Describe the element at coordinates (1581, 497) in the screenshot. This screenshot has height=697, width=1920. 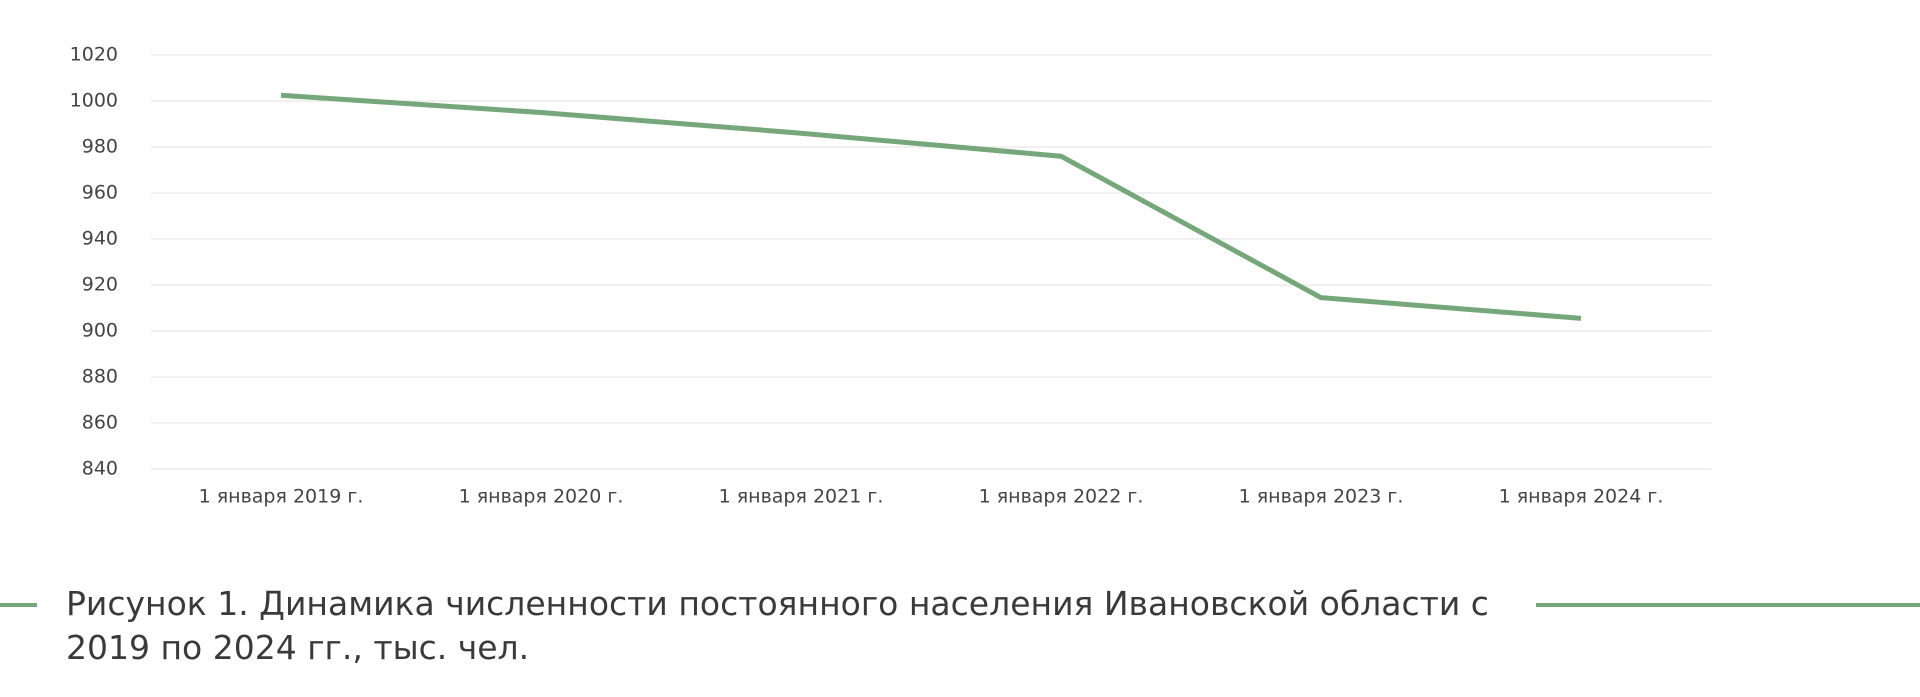
I see `x-tick-label: 1 января 2024 г.` at that location.